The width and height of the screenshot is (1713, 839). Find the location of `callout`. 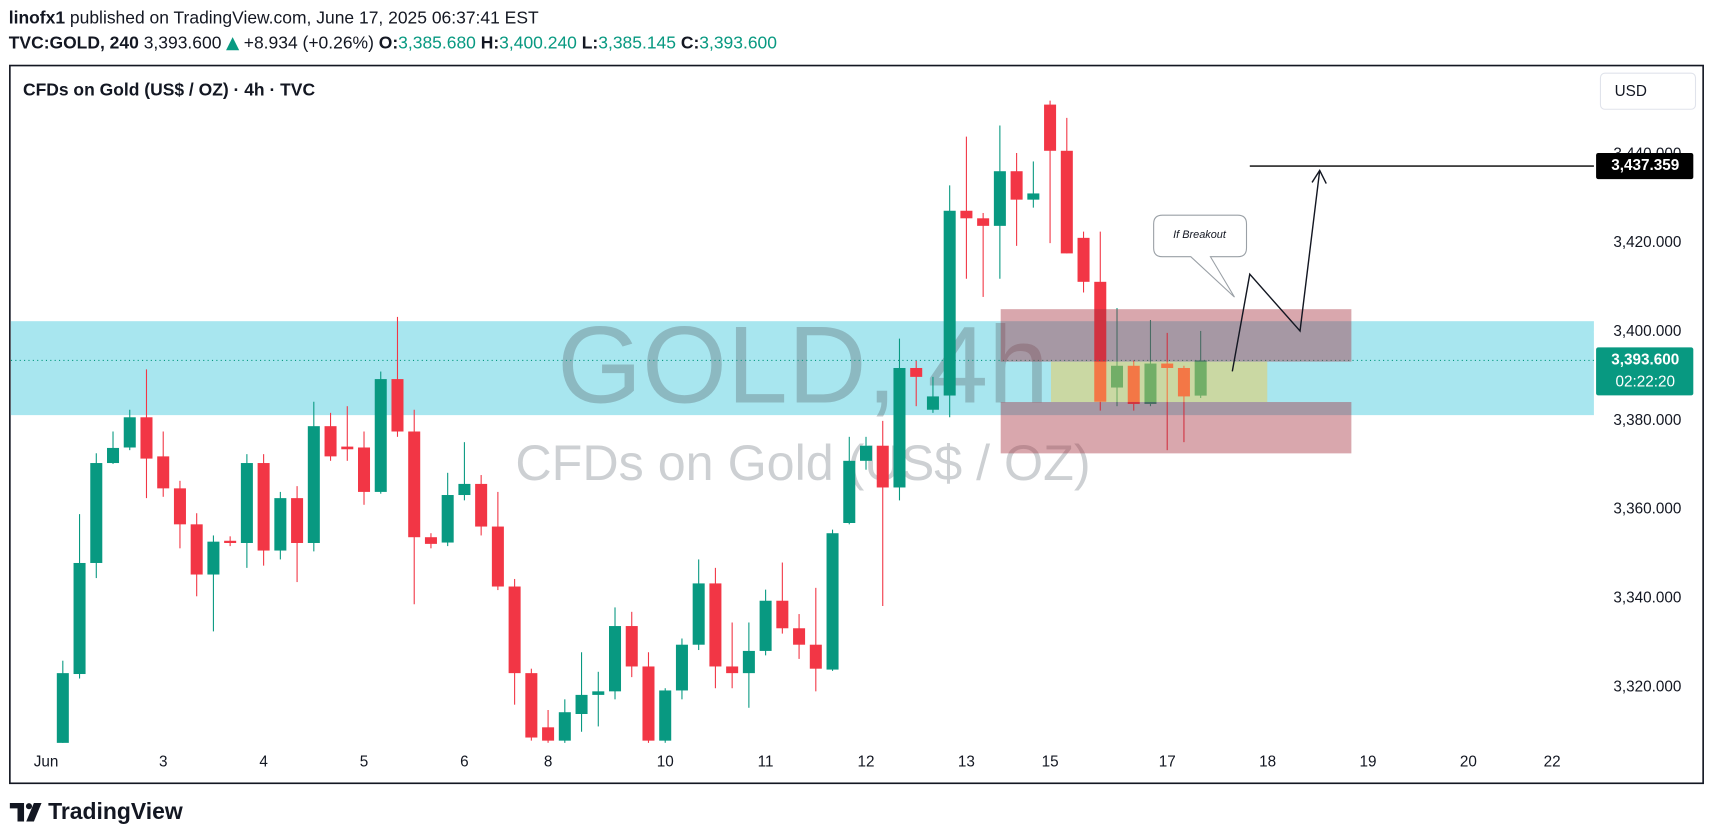

callout is located at coordinates (1200, 256).